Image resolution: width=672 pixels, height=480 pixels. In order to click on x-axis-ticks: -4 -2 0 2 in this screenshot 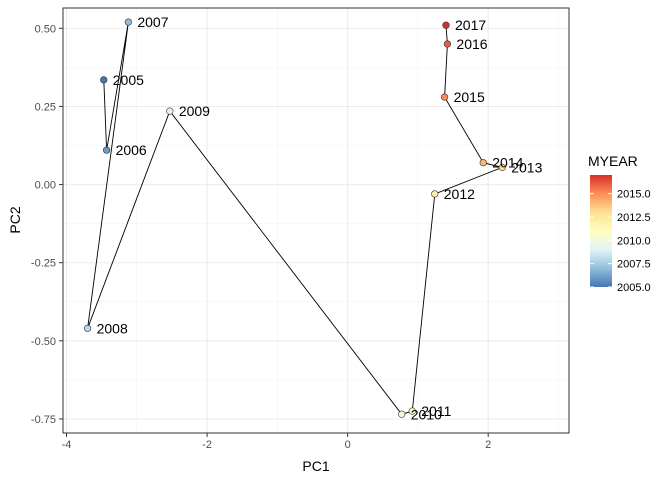, I will do `click(276, 442)`.